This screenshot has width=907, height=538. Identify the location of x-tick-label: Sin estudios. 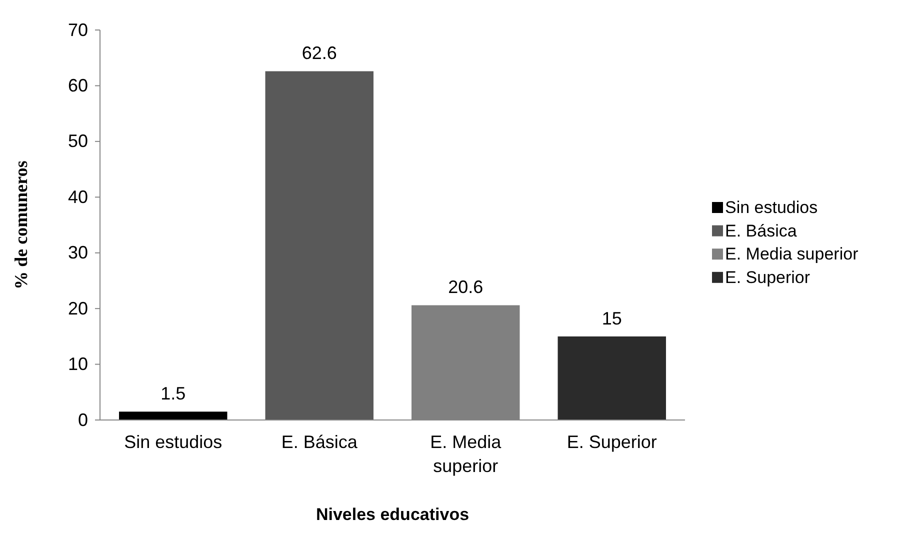
(173, 442).